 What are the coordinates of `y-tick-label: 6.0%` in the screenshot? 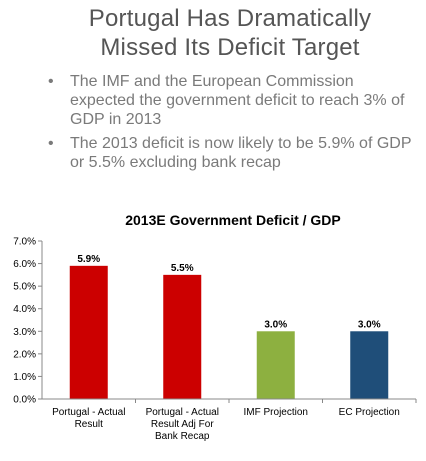 It's located at (24, 264).